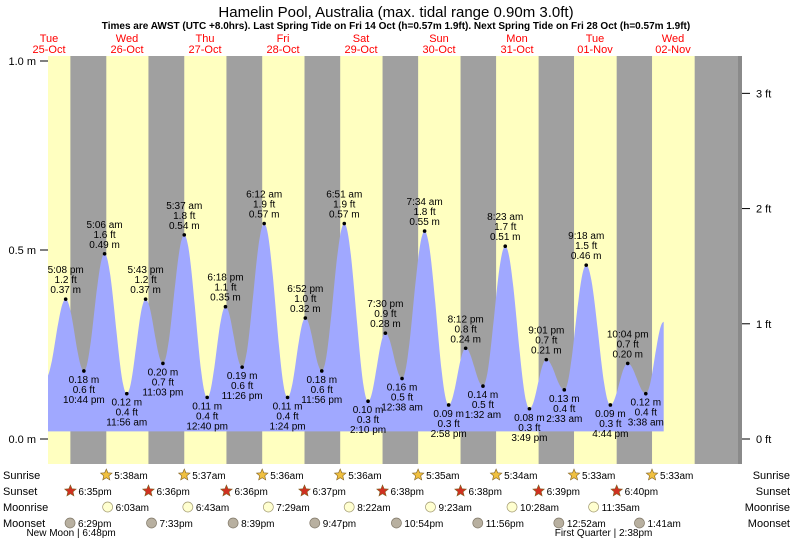 The width and height of the screenshot is (793, 539). Describe the element at coordinates (225, 298) in the screenshot. I see `high-tide-label: 0.35 m` at that location.